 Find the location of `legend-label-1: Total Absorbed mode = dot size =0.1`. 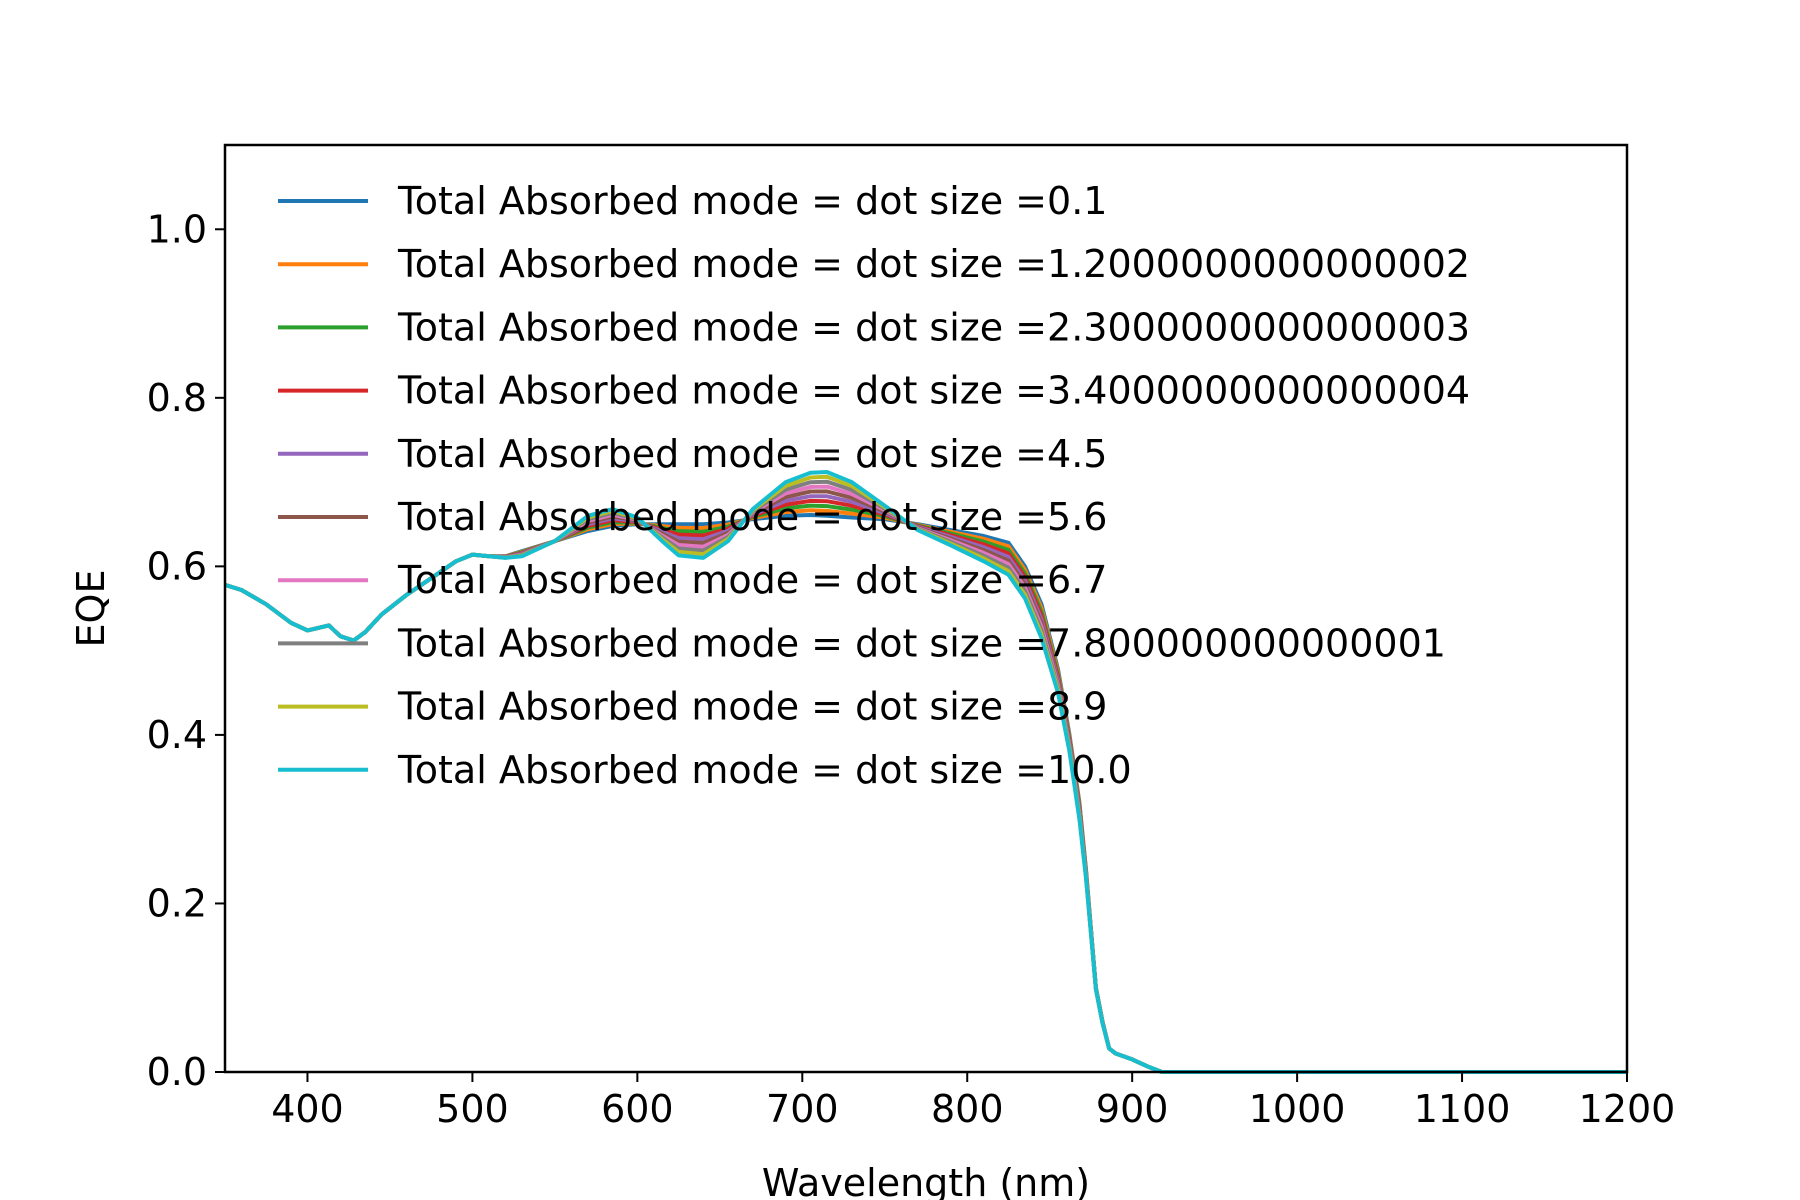

legend-label-1: Total Absorbed mode = dot size =0.1 is located at coordinates (752, 201).